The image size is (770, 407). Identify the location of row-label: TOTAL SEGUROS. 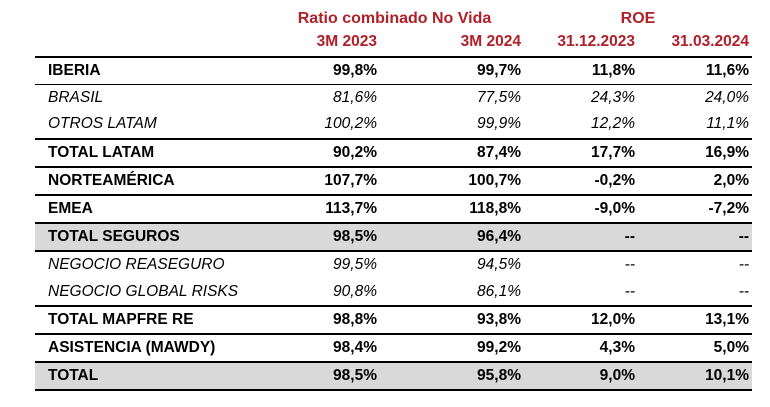
(114, 237).